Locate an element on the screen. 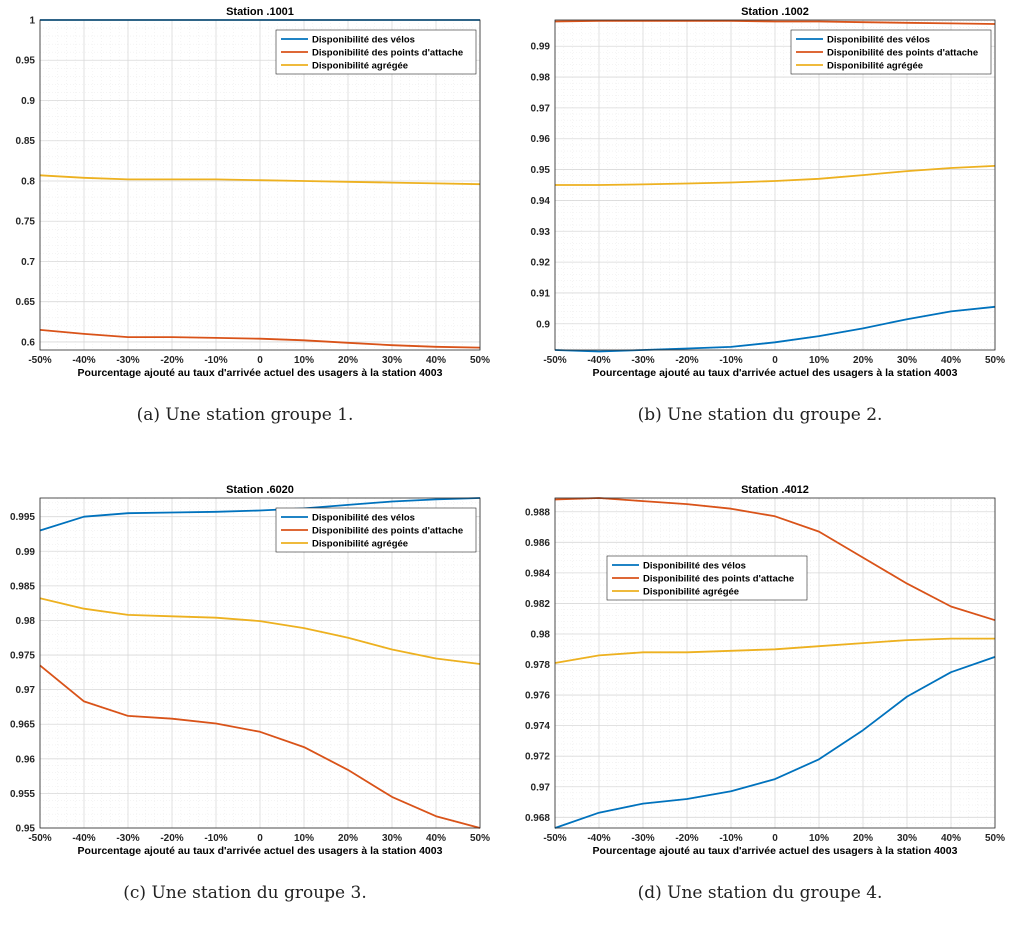 This screenshot has height=934, width=1017. y-tick-label: 0.965 is located at coordinates (22, 725).